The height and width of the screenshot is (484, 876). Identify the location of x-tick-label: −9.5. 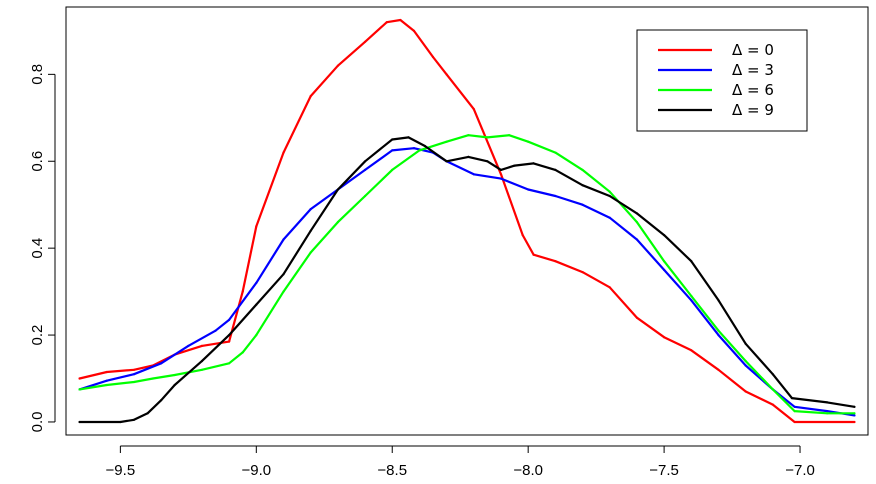
(121, 470).